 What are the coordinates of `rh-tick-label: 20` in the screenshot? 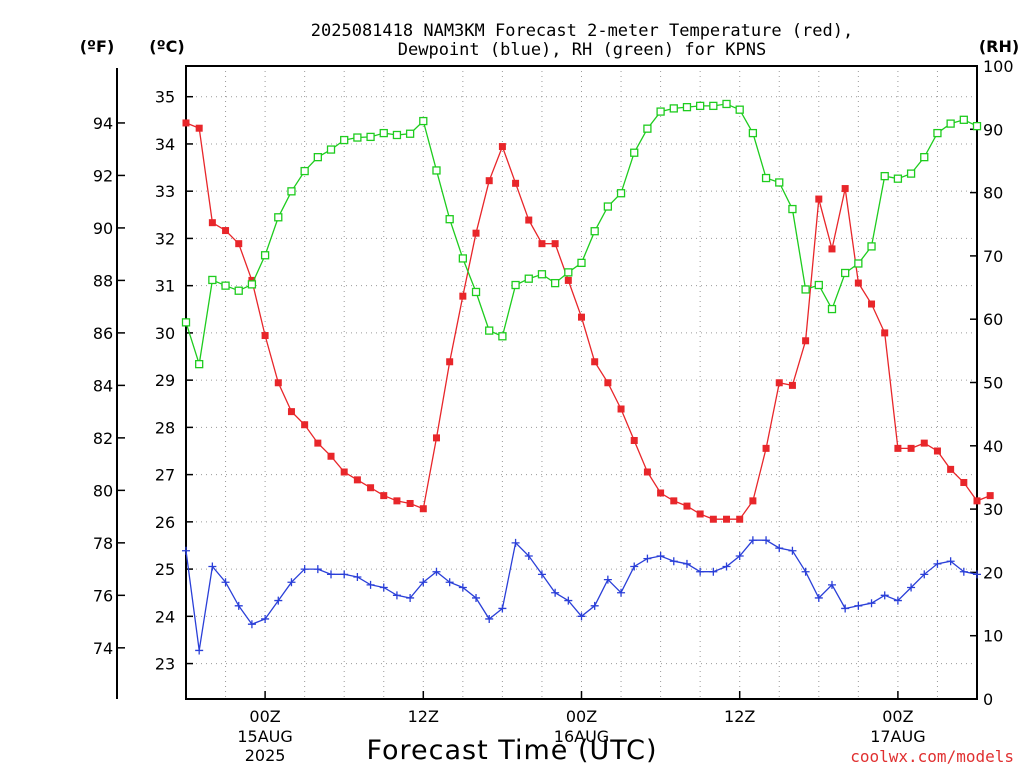 It's located at (993, 572).